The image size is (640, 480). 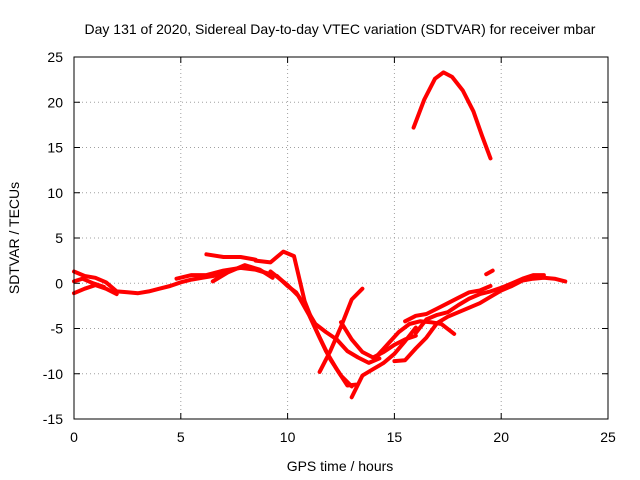 I want to click on y-tick-label: 25, so click(x=55, y=57).